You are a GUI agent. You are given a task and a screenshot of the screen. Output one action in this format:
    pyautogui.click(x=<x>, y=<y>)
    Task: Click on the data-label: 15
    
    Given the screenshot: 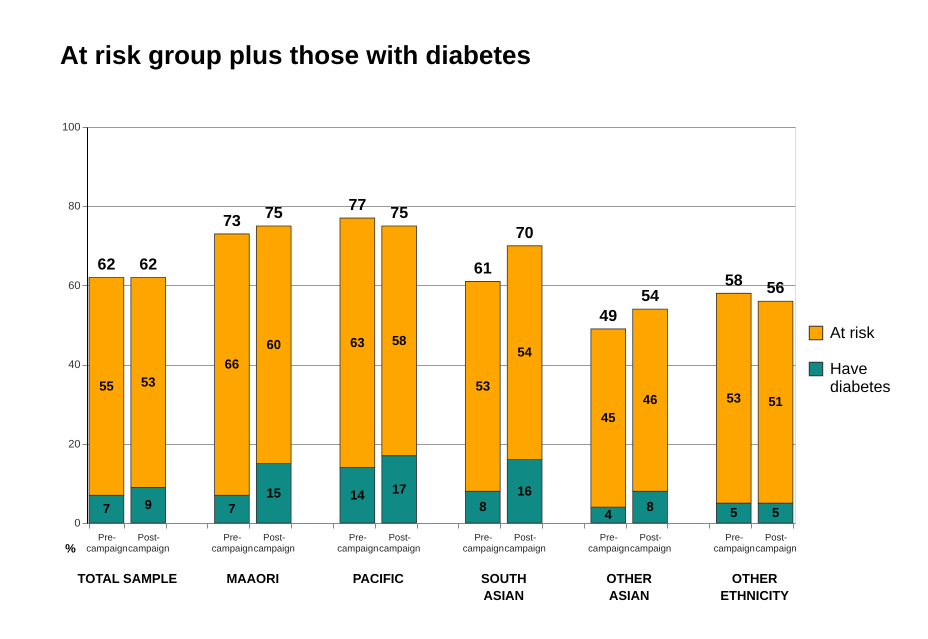 What is the action you would take?
    pyautogui.click(x=273, y=492)
    